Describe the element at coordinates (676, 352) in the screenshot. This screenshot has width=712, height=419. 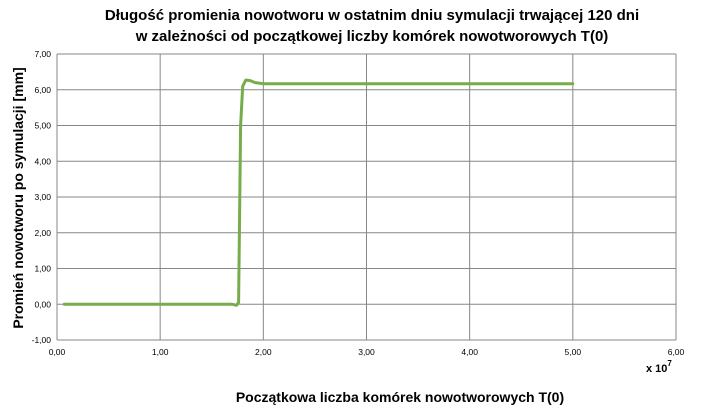
I see `x-tick-label: 6,00` at that location.